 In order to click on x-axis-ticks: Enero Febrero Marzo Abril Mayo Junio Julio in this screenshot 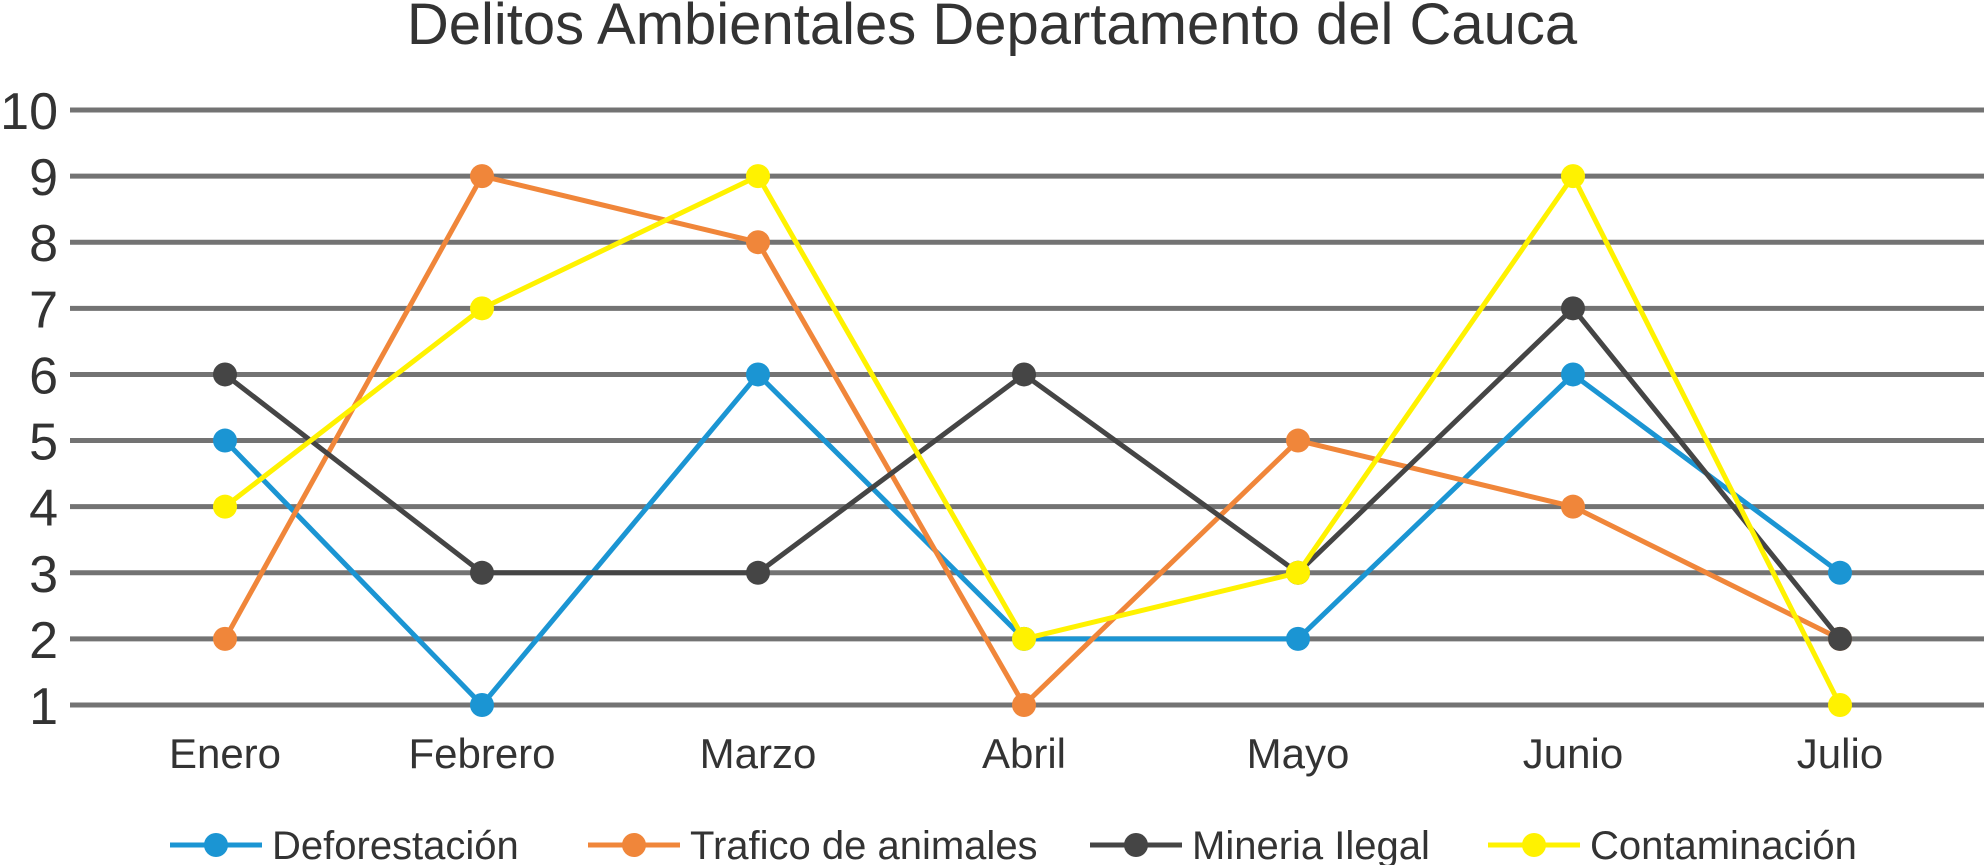, I will do `click(1026, 753)`.